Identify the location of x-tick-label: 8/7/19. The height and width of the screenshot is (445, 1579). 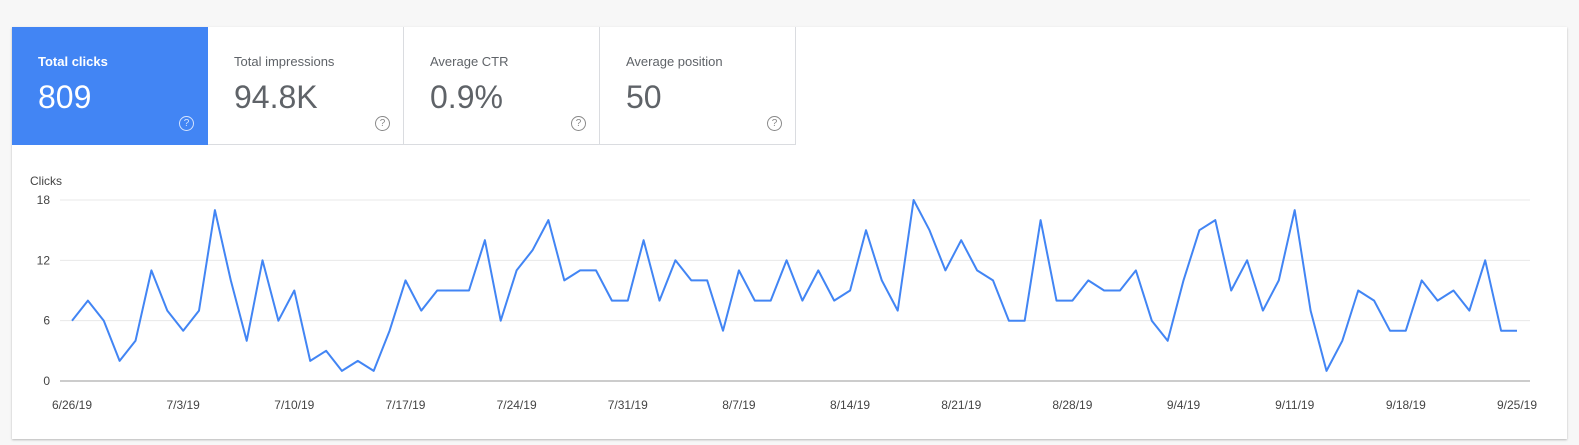
(739, 405).